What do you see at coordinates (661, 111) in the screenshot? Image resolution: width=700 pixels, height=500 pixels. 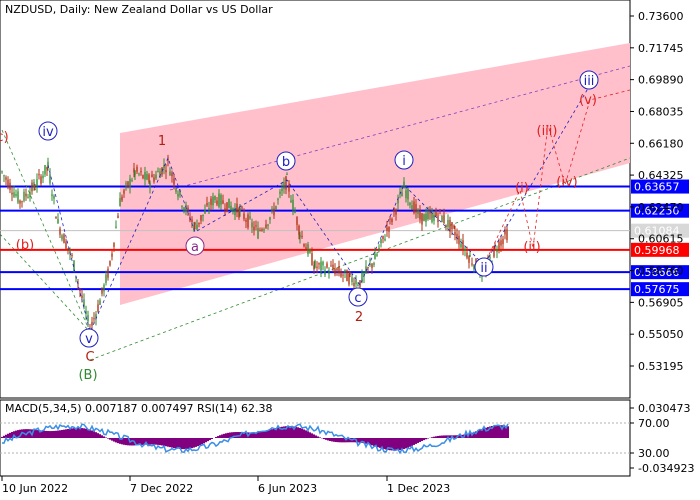 I see `price-tick-label: 0.68035` at bounding box center [661, 111].